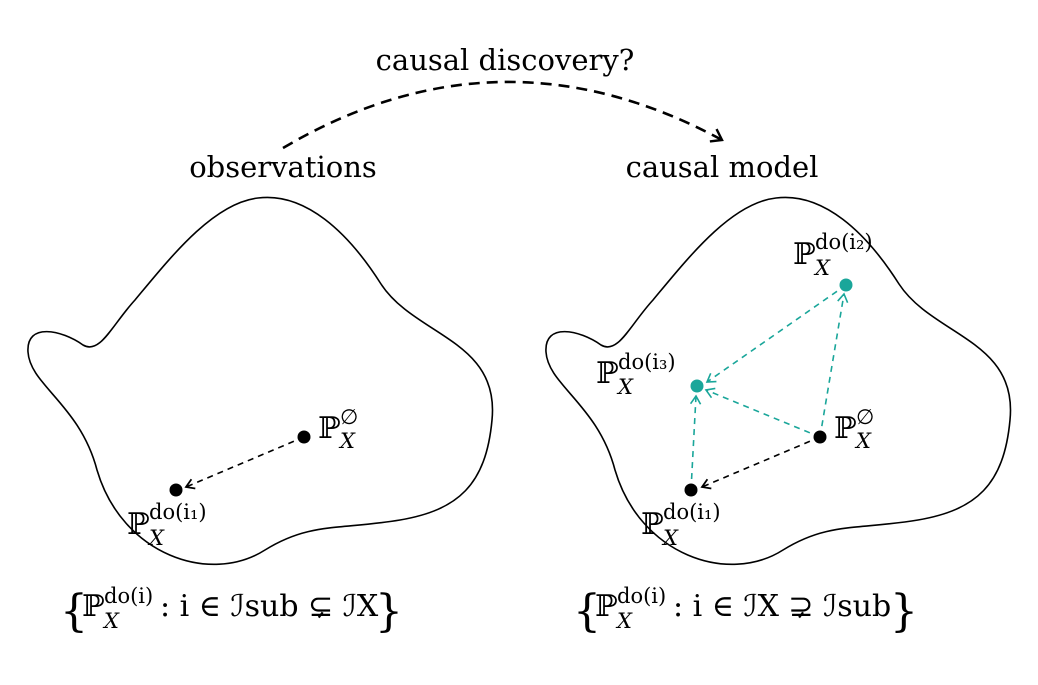  I want to click on right-set-symbol: ℙ, so click(606, 606).